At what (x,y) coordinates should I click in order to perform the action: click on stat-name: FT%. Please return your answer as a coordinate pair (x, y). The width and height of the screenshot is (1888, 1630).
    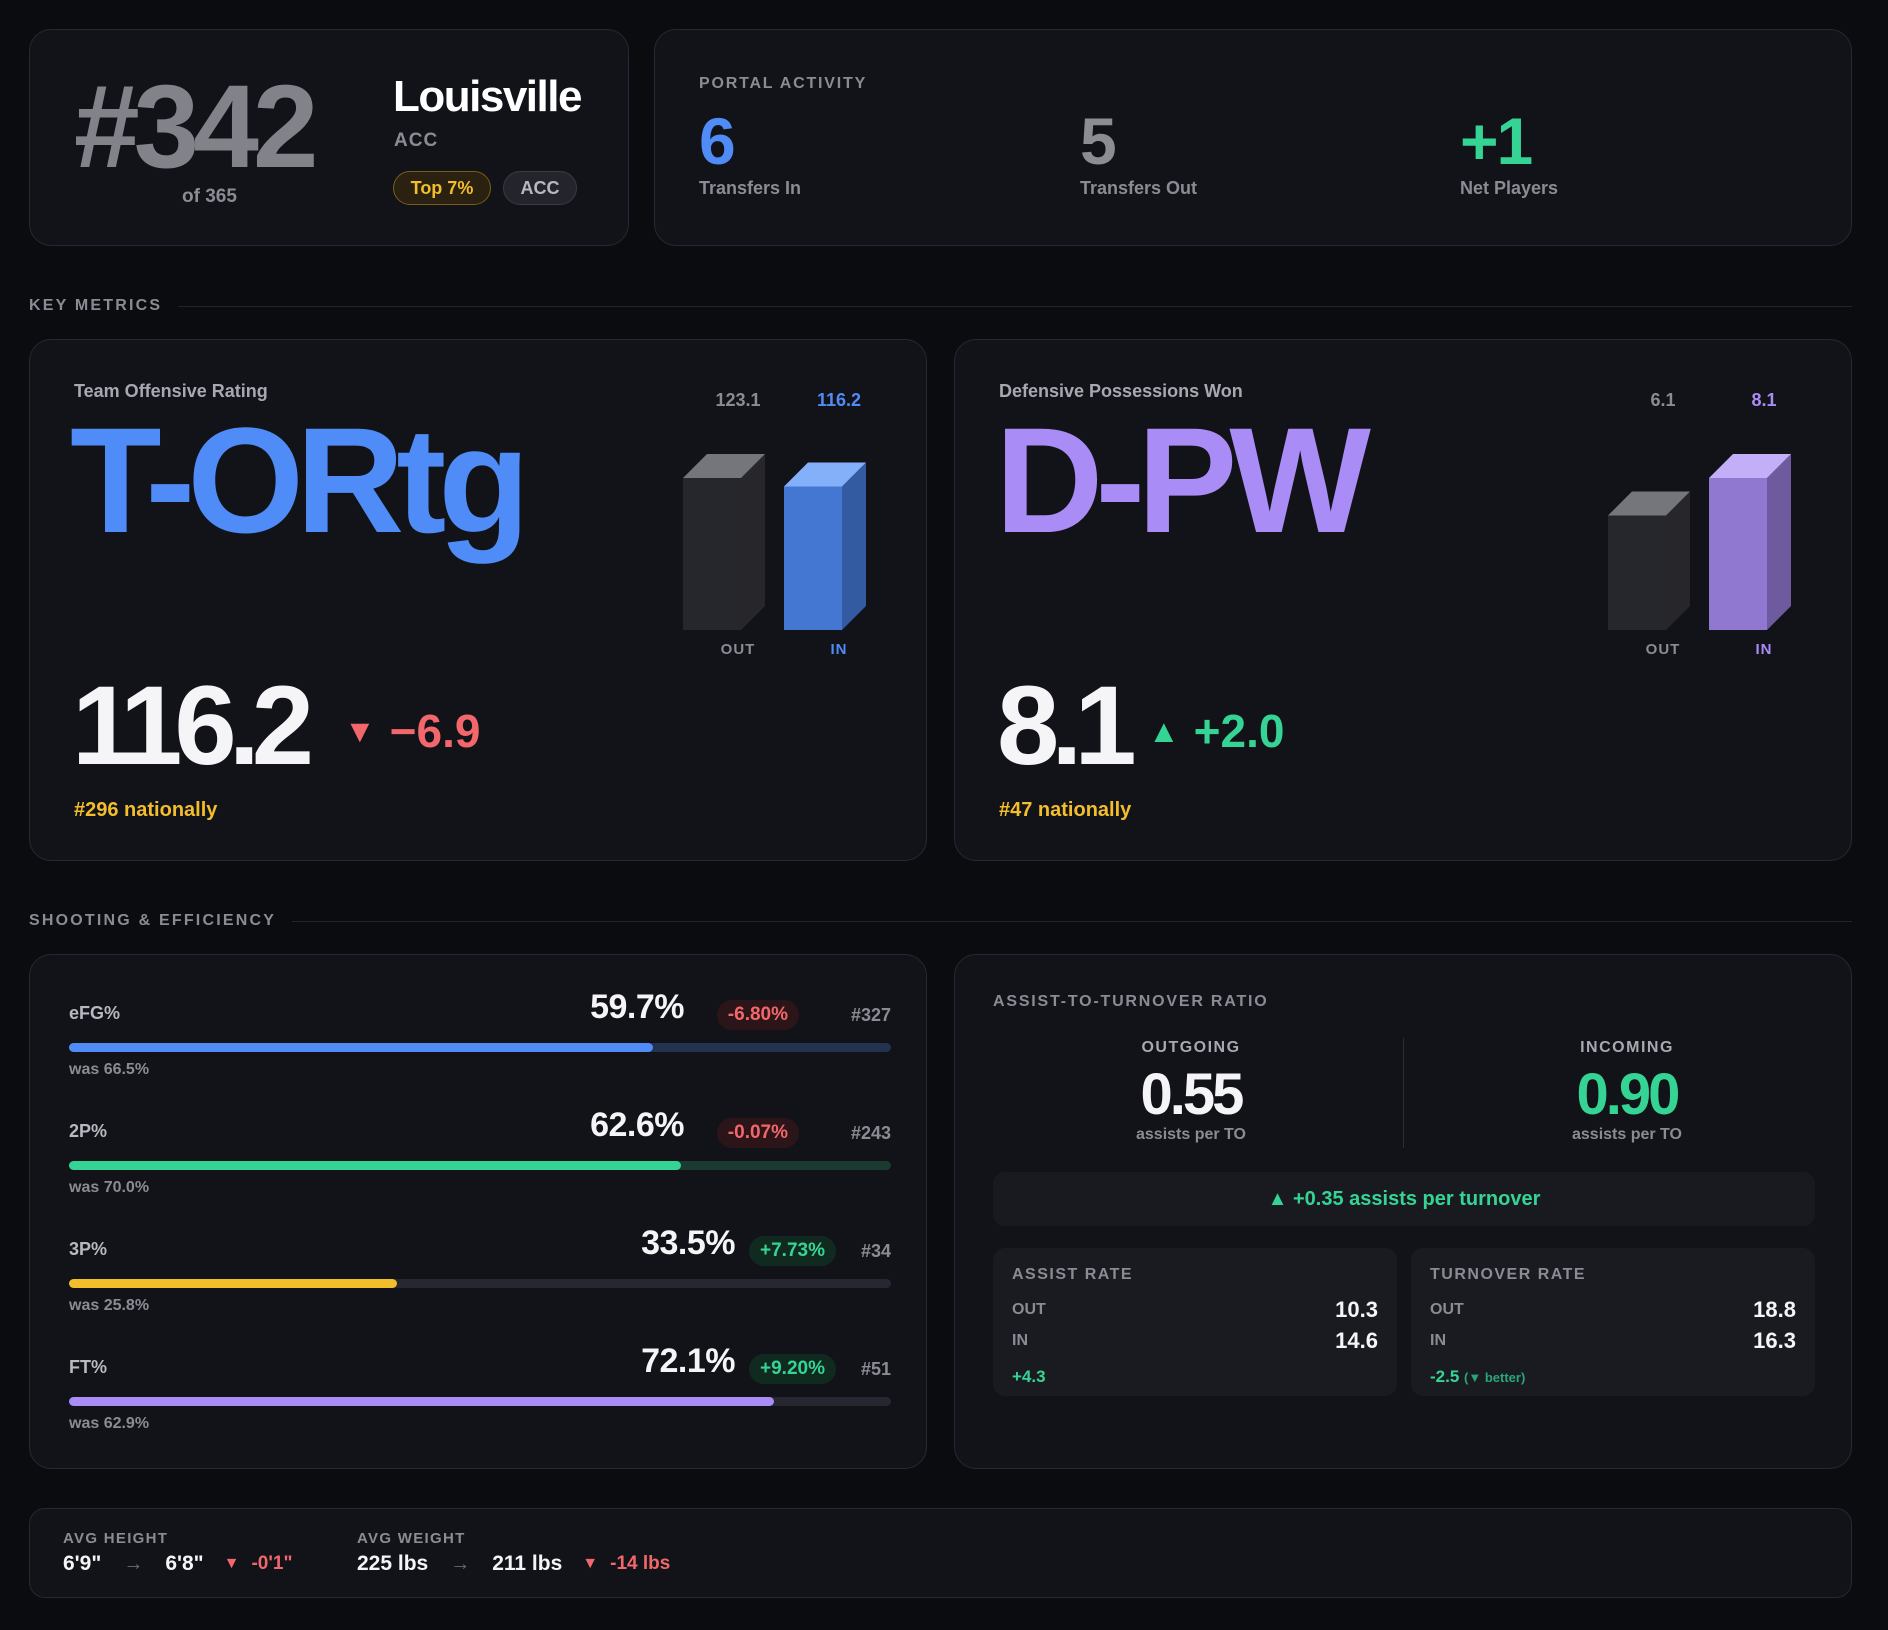
    Looking at the image, I should click on (88, 1367).